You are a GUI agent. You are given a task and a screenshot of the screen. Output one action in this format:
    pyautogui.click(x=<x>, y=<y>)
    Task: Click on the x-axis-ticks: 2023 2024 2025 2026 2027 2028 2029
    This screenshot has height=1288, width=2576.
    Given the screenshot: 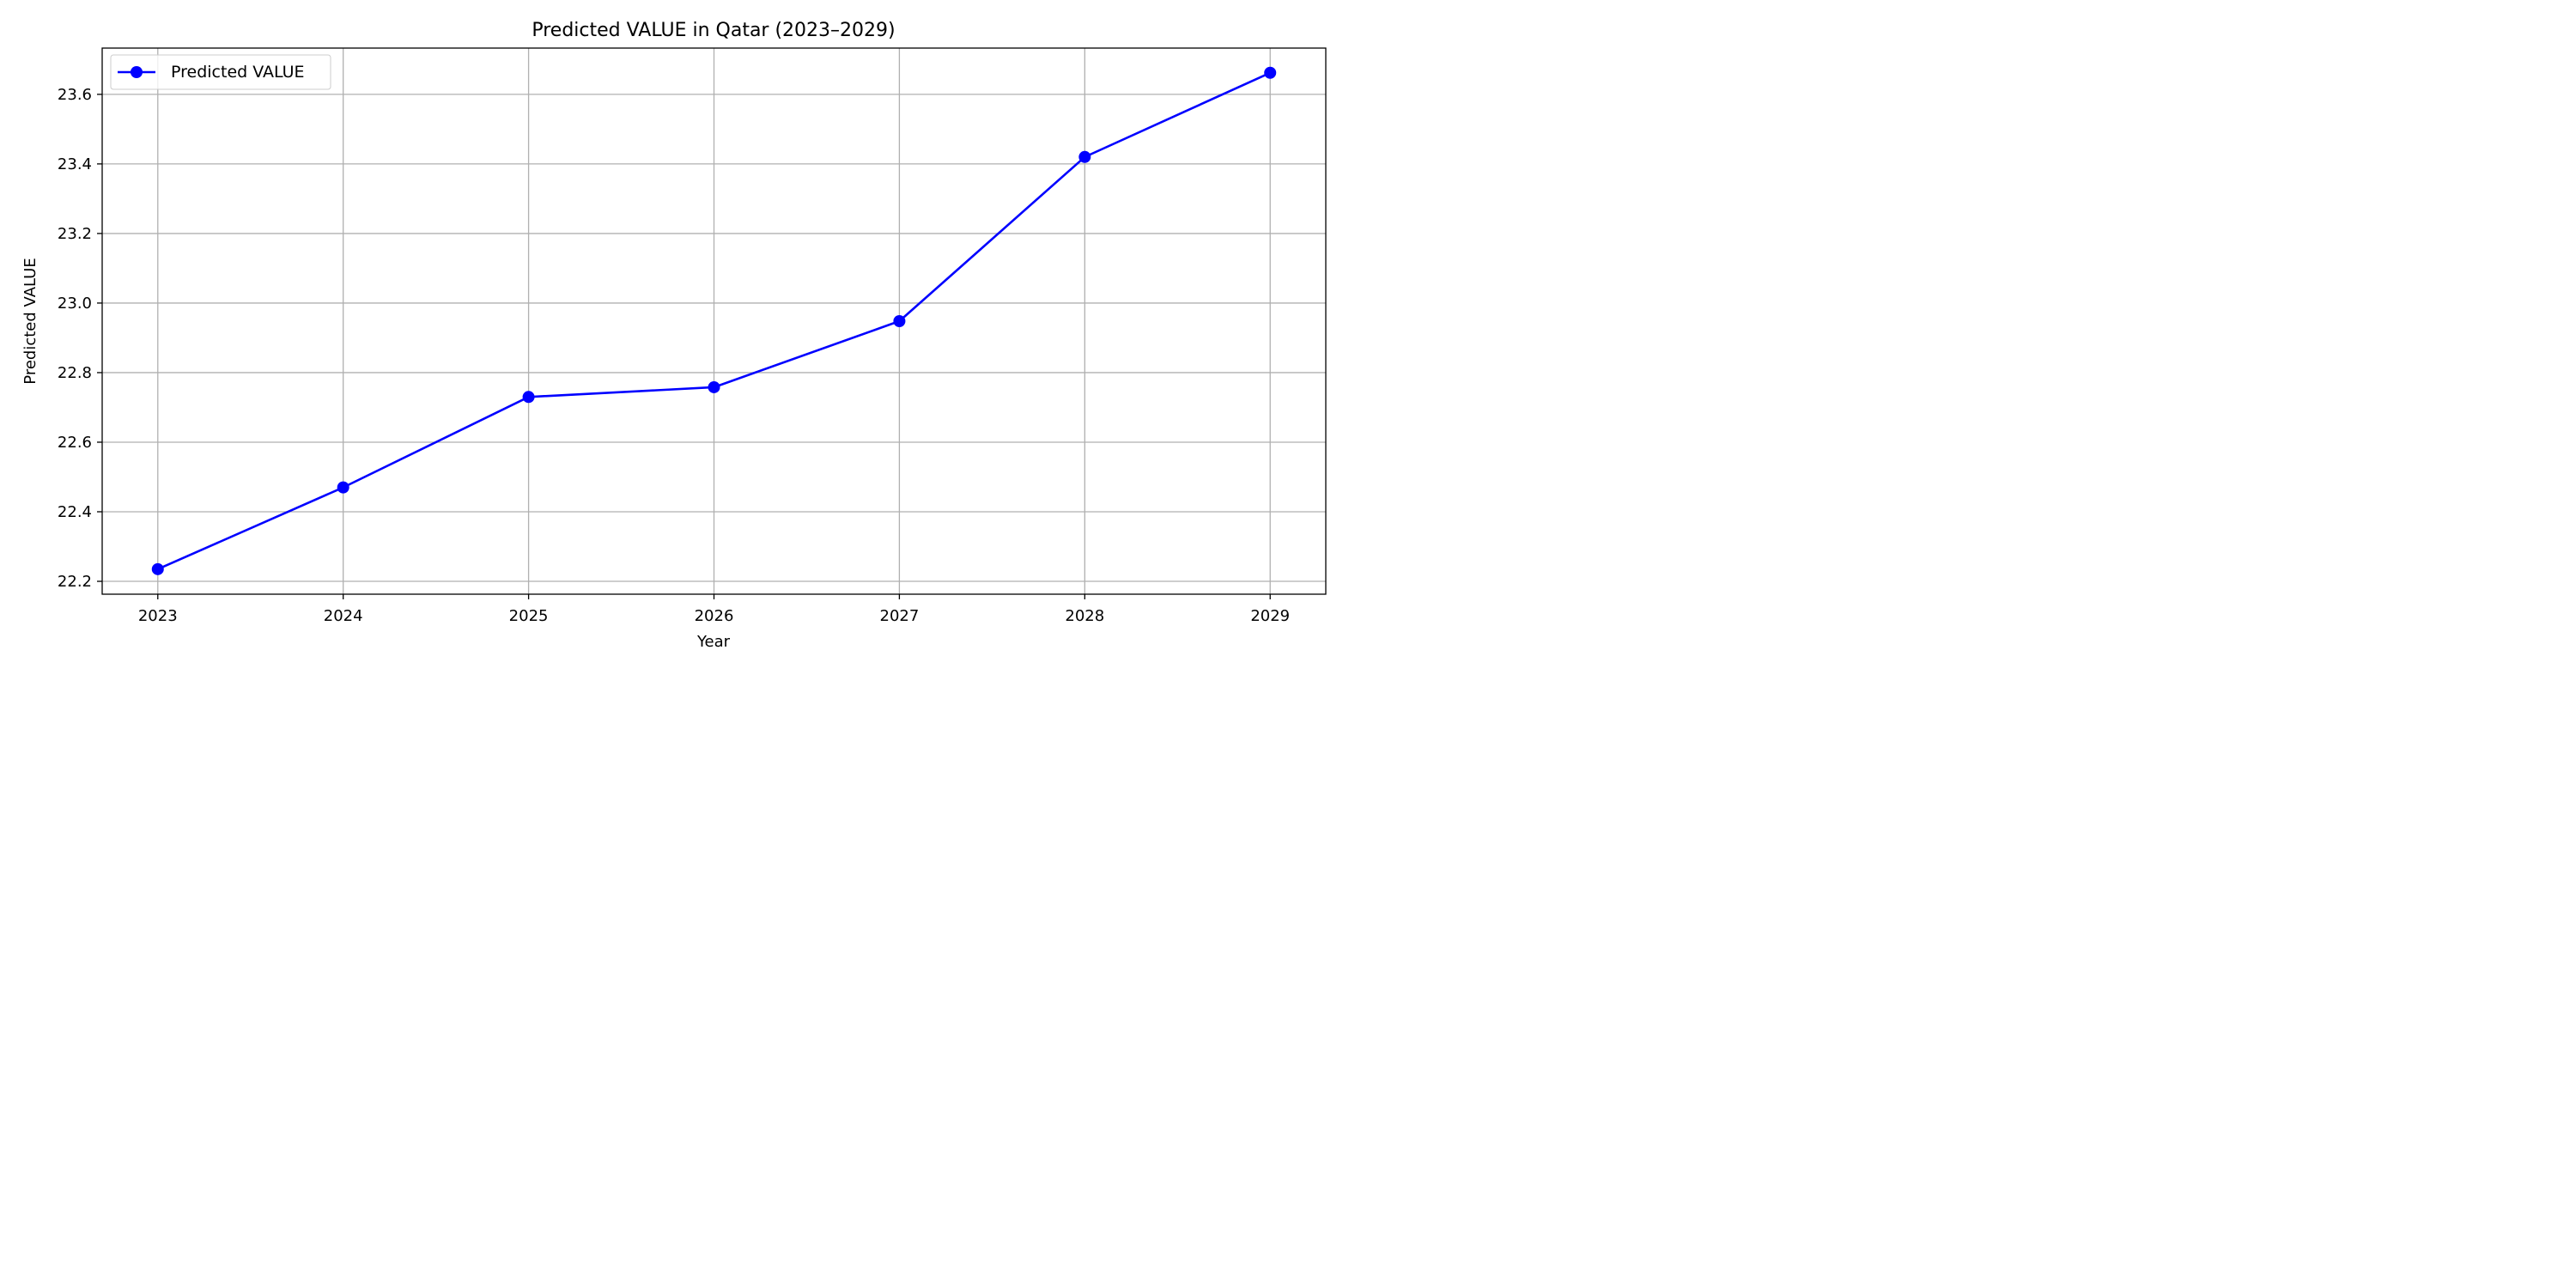 What is the action you would take?
    pyautogui.click(x=714, y=609)
    